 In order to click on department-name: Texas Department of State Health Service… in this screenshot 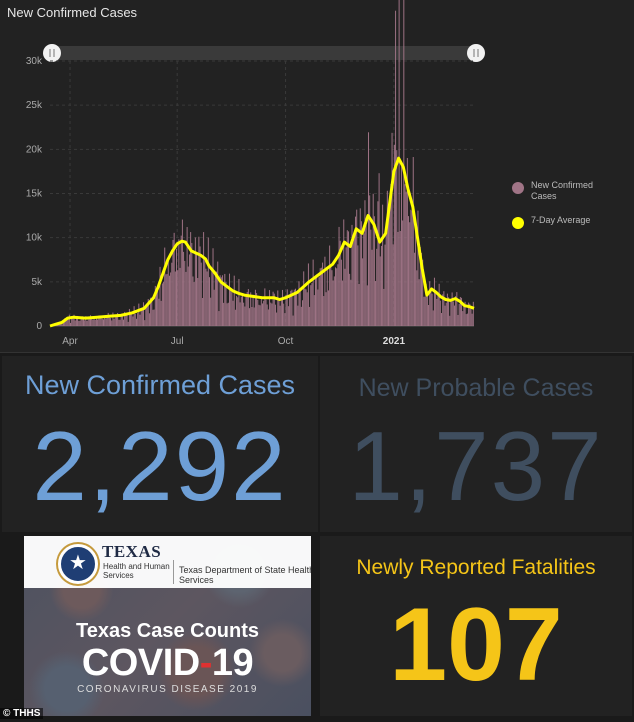, I will do `click(245, 575)`.